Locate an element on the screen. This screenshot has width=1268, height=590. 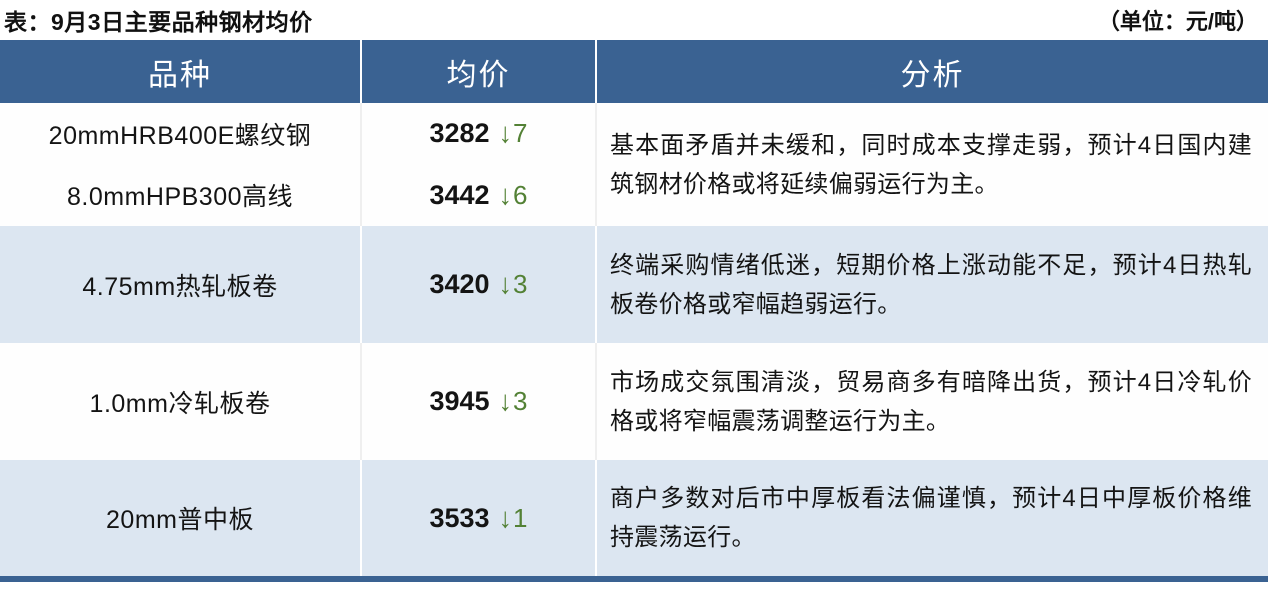
table-header-row: 品种 均价 分析 is located at coordinates (634, 71).